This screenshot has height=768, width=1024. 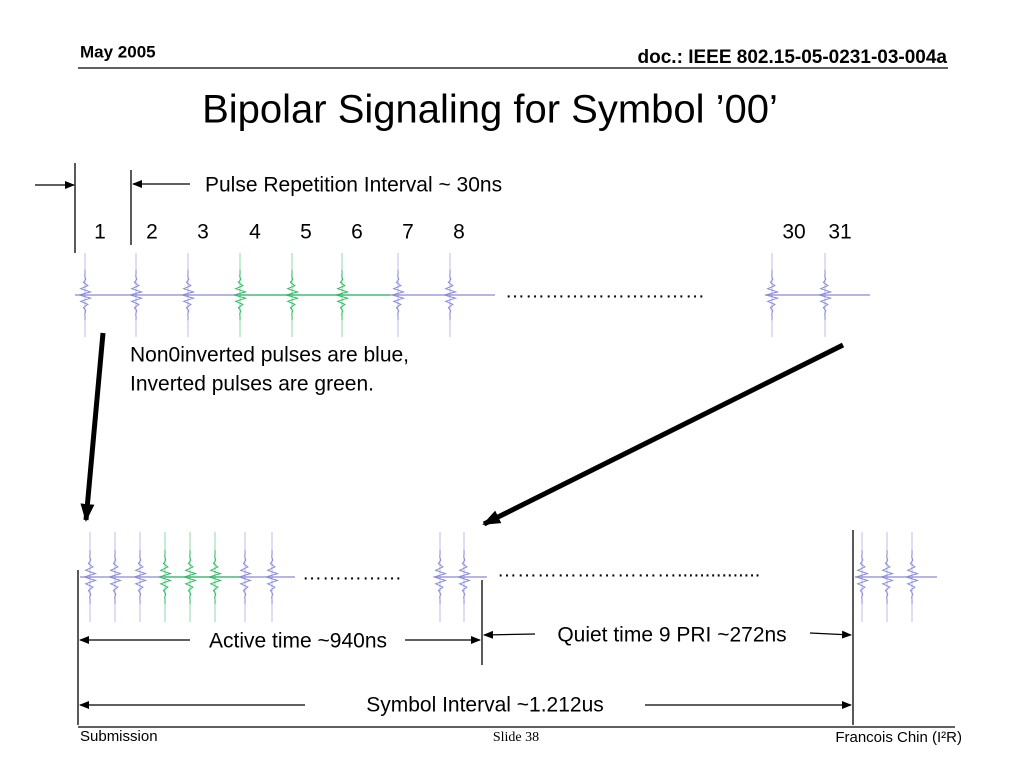 I want to click on symbol-label: Symbol Interval ~1.212us, so click(x=485, y=705).